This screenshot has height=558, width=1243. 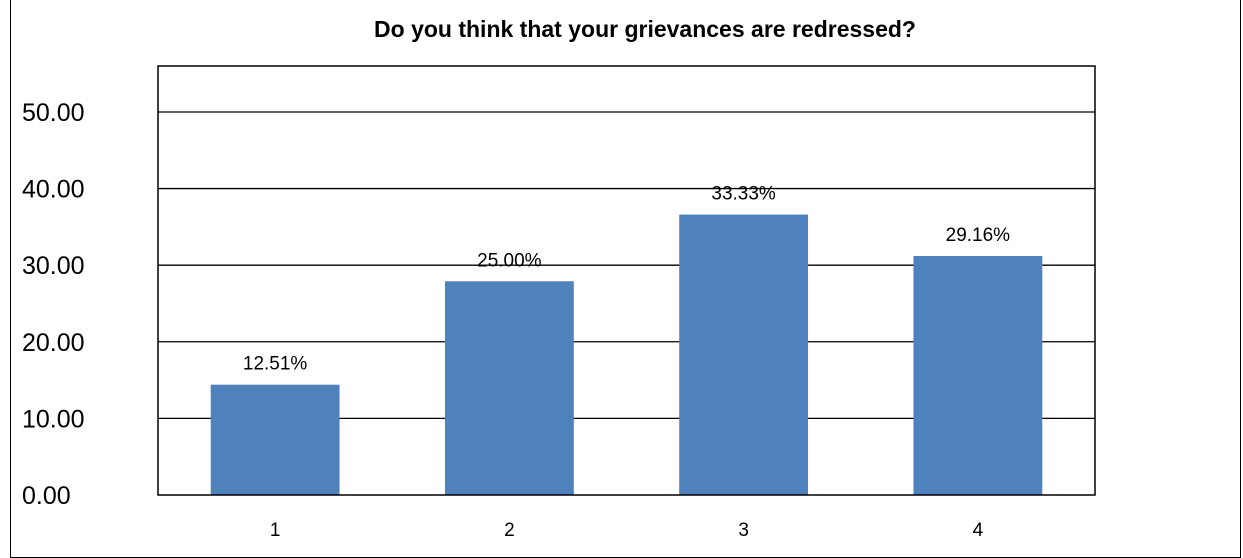 What do you see at coordinates (978, 235) in the screenshot?
I see `data-label: 29.16%` at bounding box center [978, 235].